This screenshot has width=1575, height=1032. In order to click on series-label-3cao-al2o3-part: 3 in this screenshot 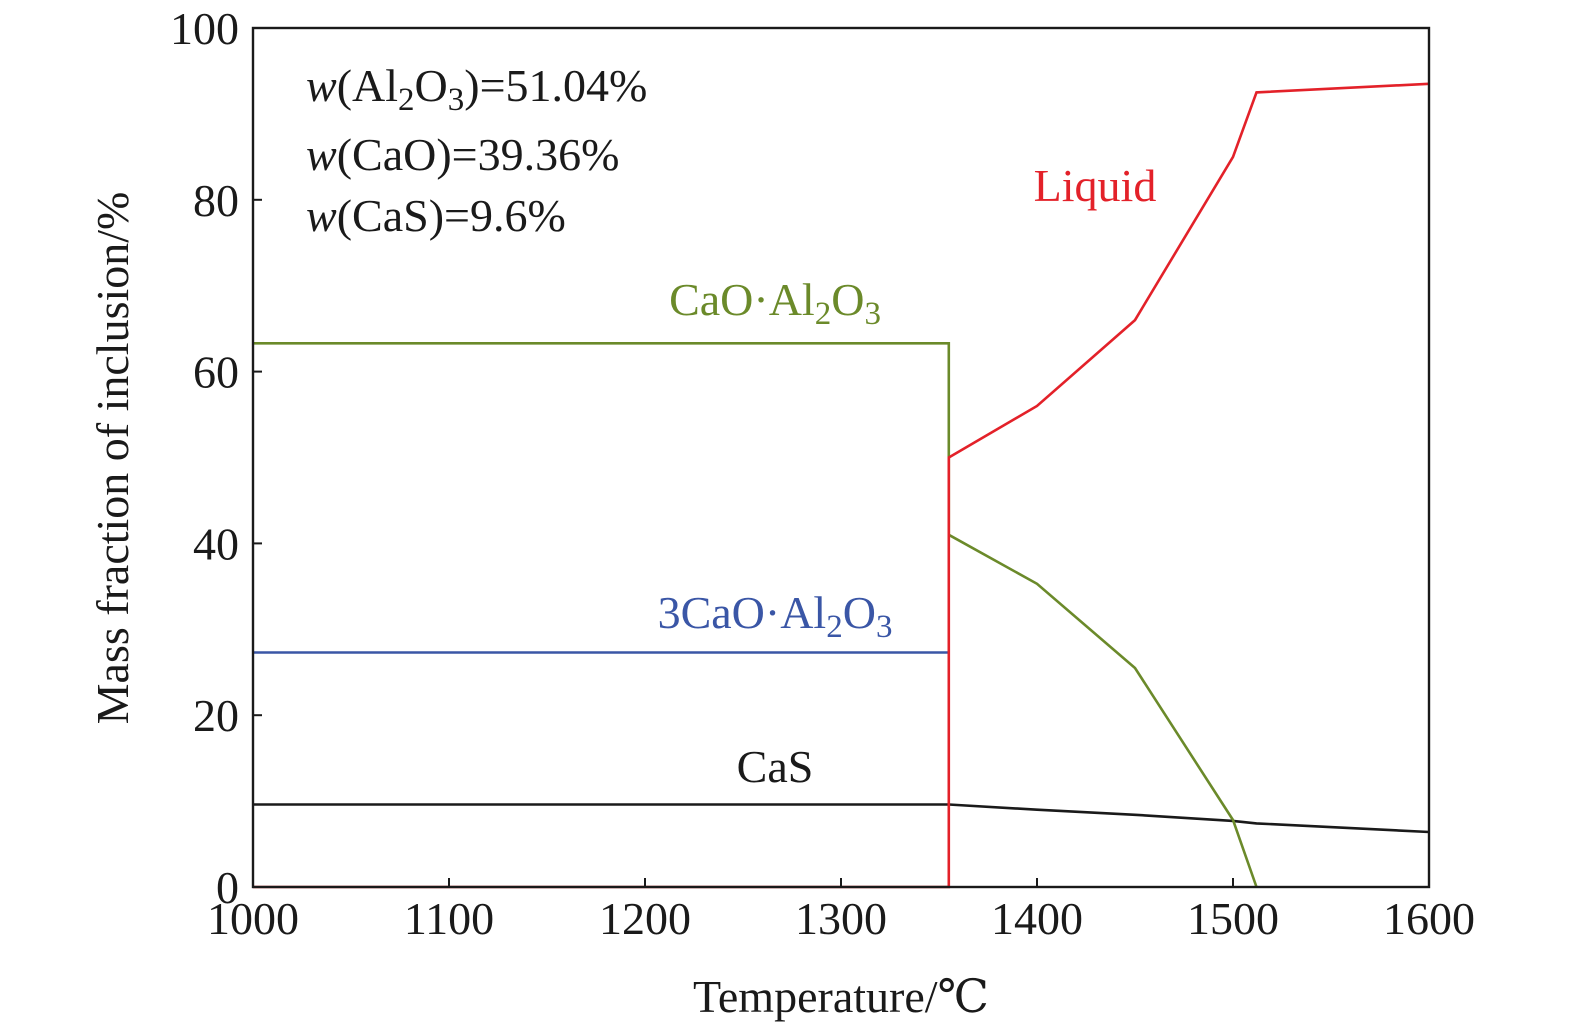, I will do `click(884, 627)`.